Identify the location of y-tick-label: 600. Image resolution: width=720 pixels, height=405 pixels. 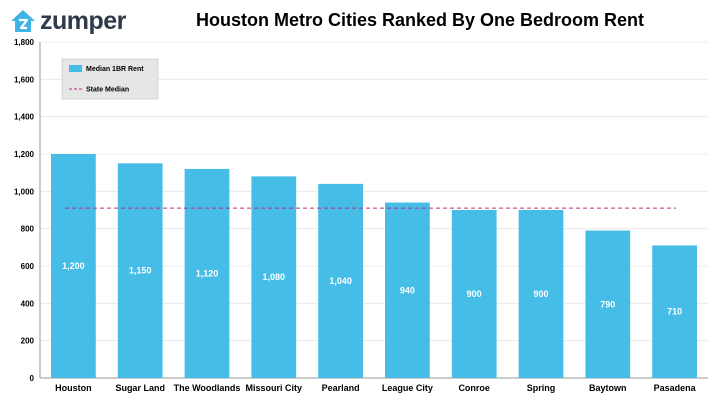
(28, 266).